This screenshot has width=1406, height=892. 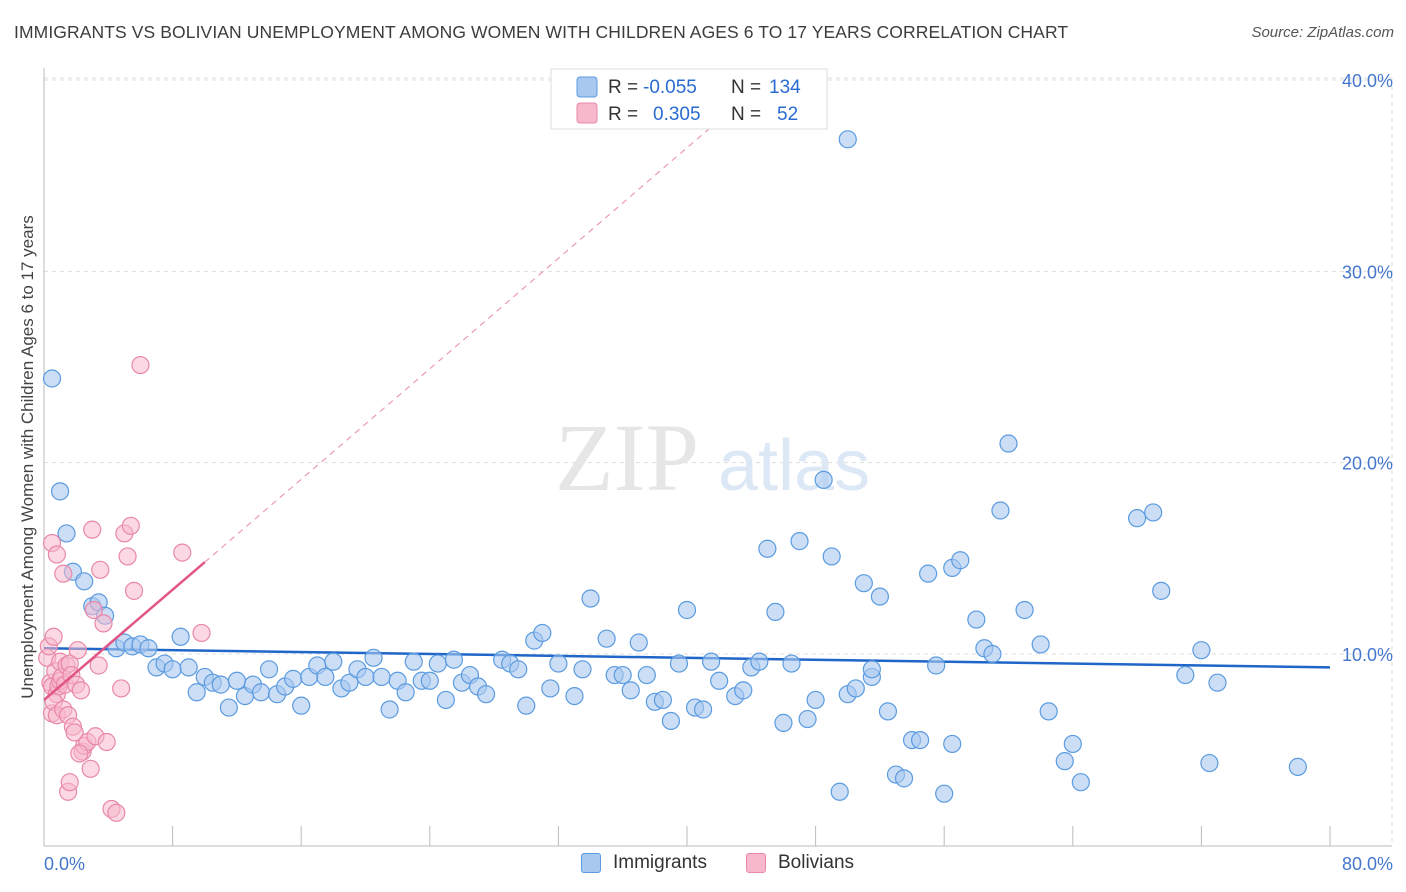 I want to click on immigrants-trend-line, so click(x=687, y=658).